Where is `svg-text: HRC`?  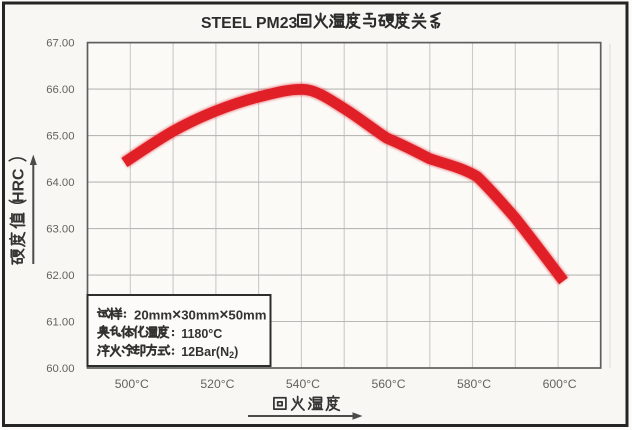 svg-text: HRC is located at coordinates (18, 186).